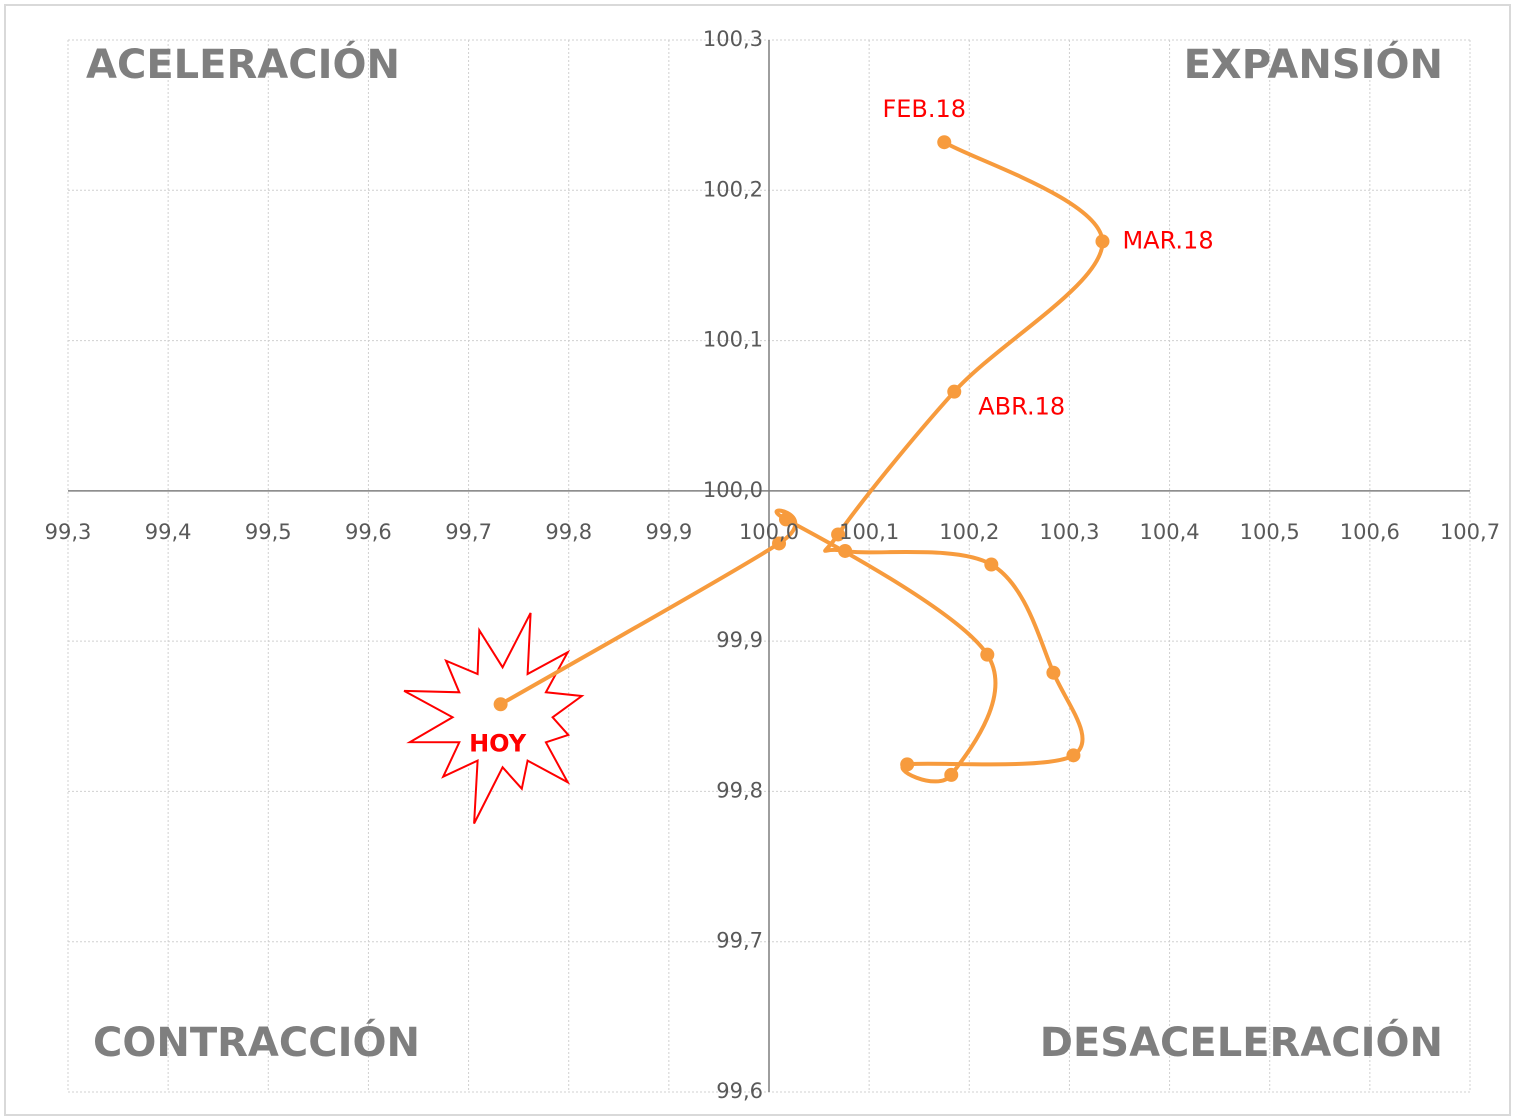 The image size is (1515, 1120). I want to click on quadrant-label: EXPANSIÓN, so click(1313, 64).